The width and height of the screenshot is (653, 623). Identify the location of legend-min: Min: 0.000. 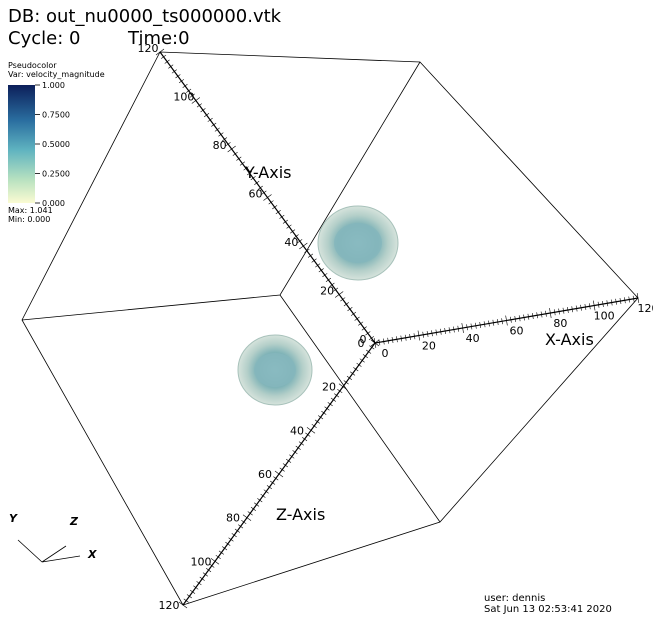
(29, 219).